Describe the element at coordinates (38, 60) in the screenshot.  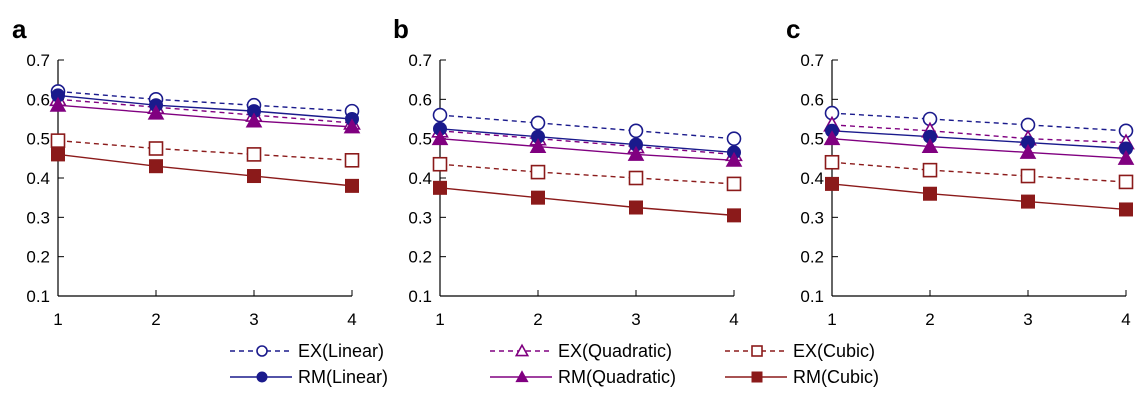
I see `y-tick-label: 0.7` at that location.